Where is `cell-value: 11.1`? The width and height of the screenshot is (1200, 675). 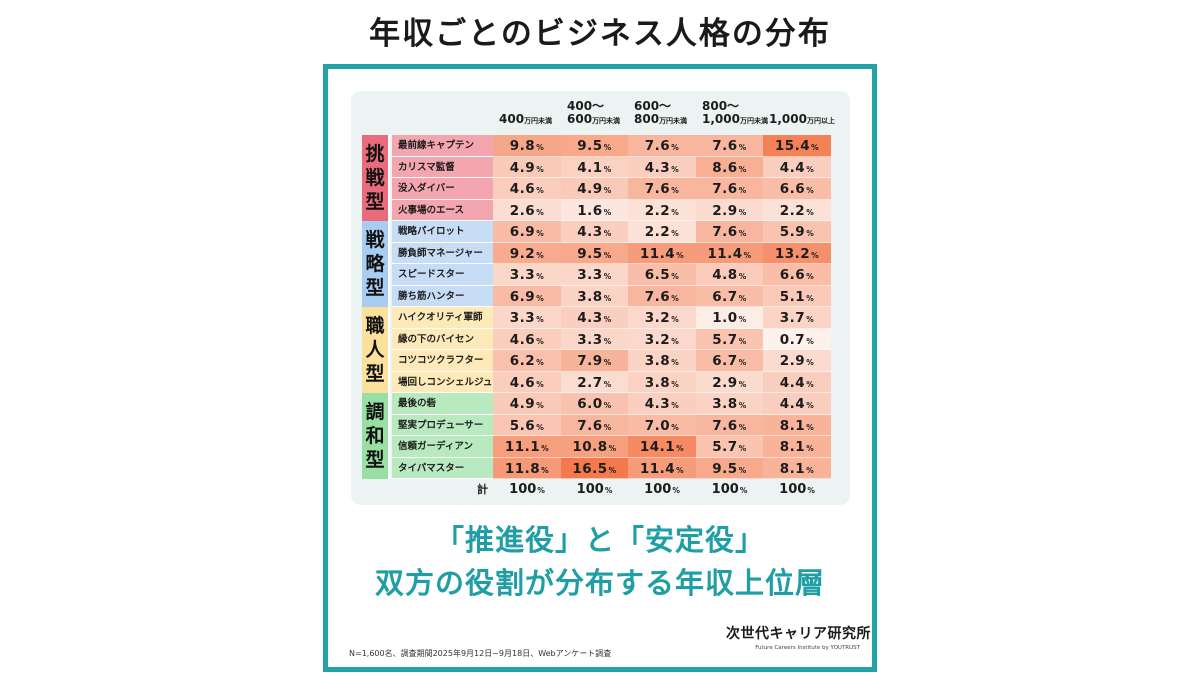
cell-value: 11.1 is located at coordinates (522, 447).